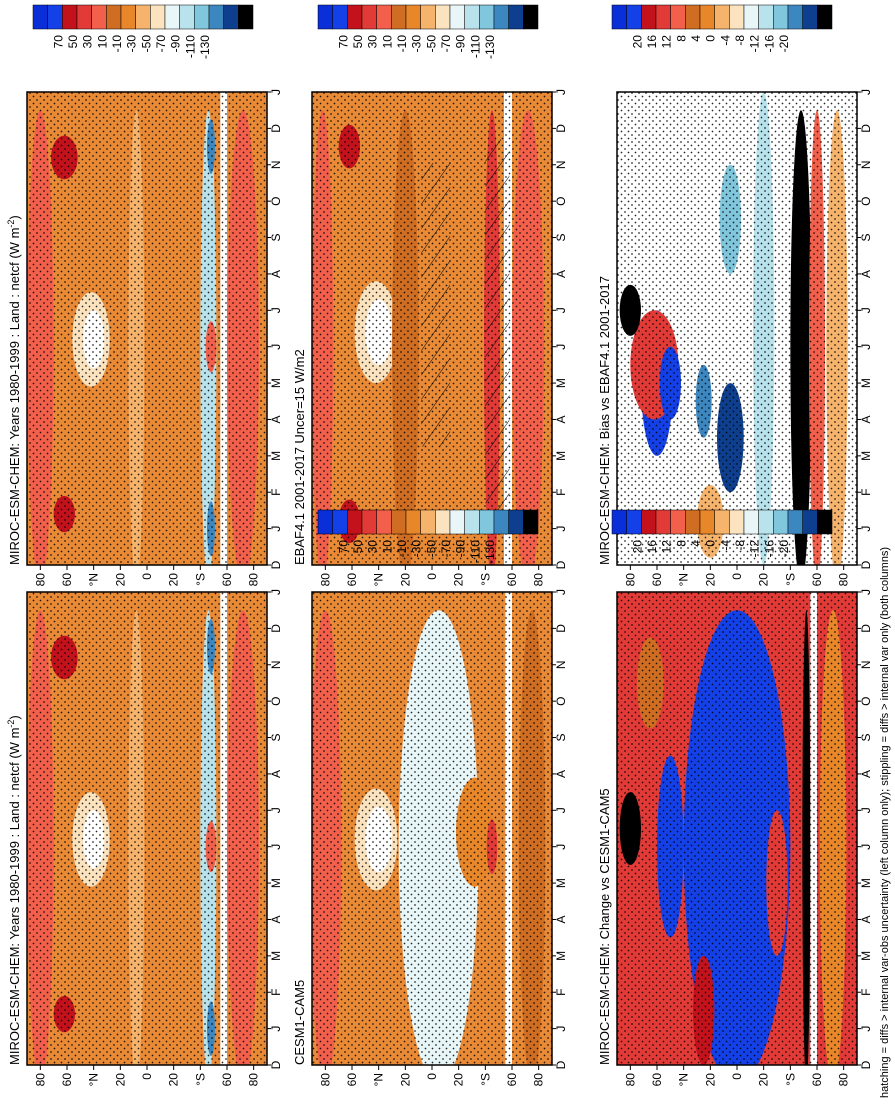 This screenshot has width=895, height=1105. What do you see at coordinates (755, 549) in the screenshot?
I see `colorbar-label: -12` at bounding box center [755, 549].